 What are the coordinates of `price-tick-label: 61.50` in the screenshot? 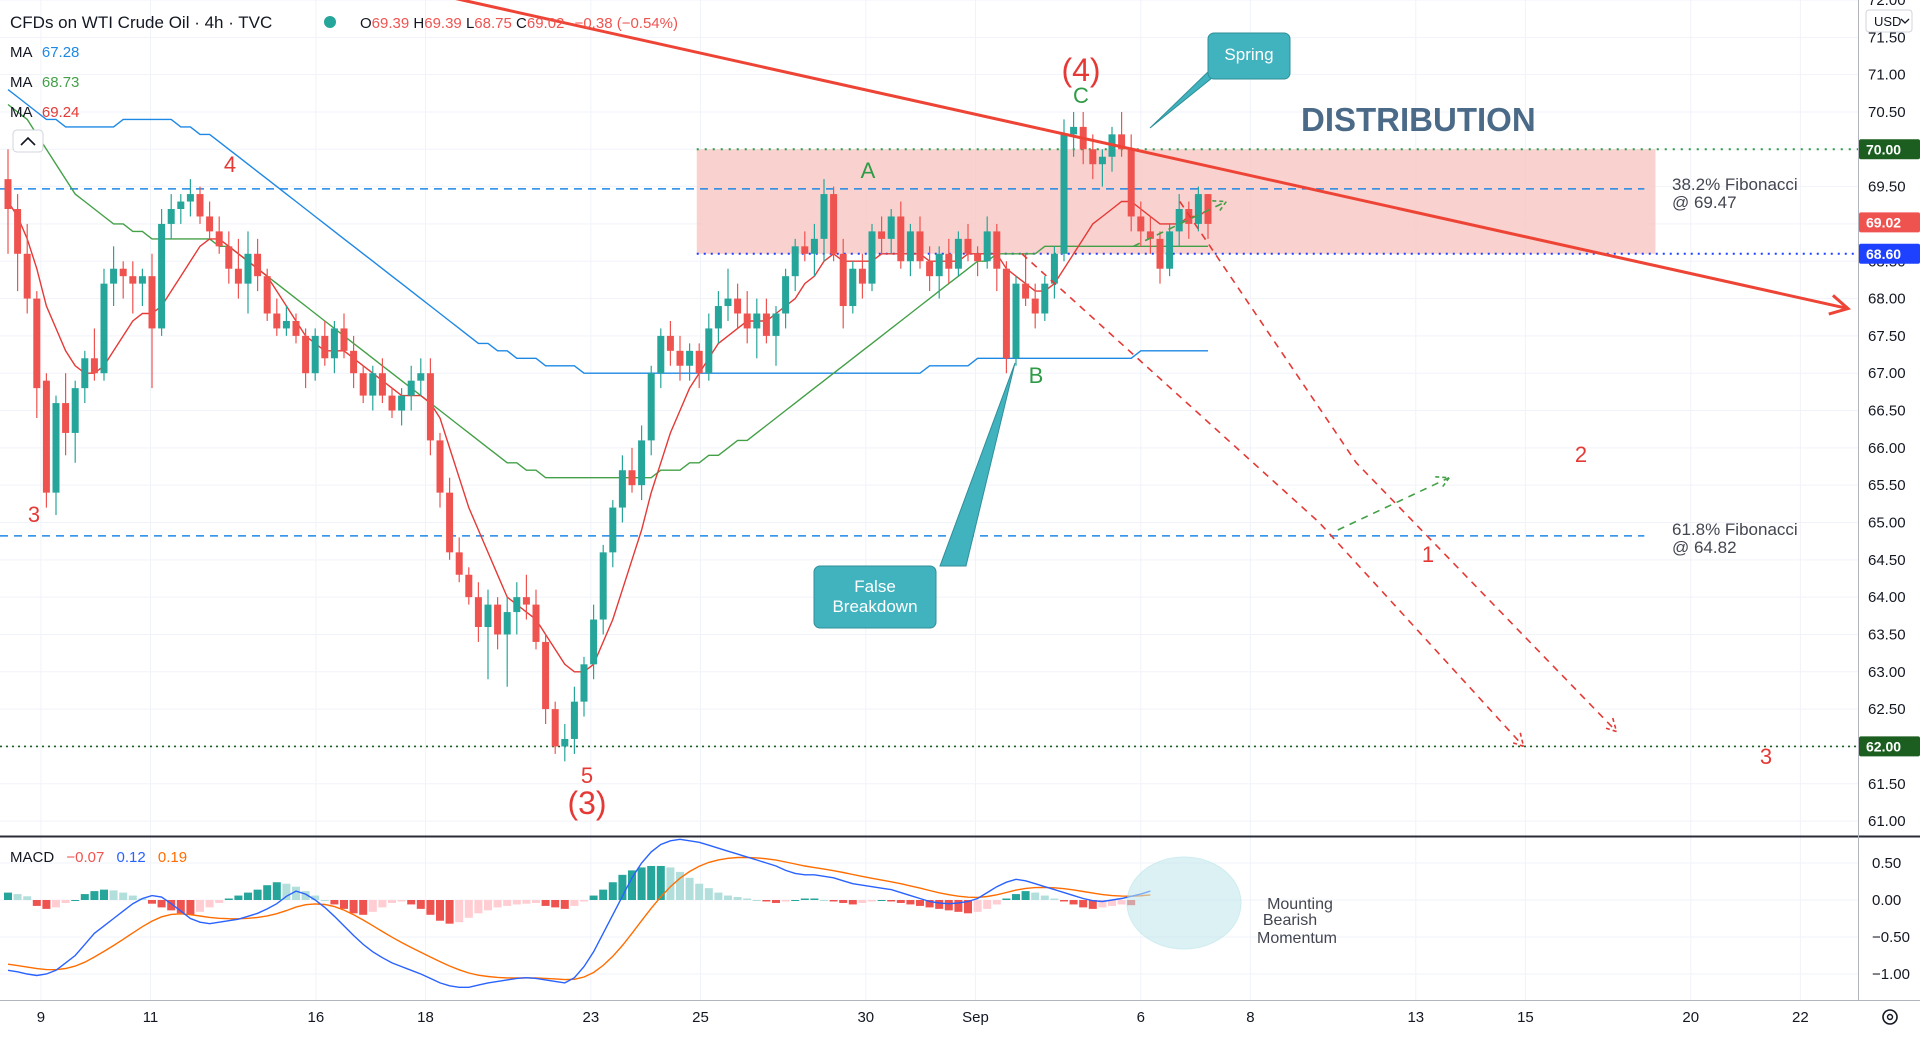 It's located at (1887, 784).